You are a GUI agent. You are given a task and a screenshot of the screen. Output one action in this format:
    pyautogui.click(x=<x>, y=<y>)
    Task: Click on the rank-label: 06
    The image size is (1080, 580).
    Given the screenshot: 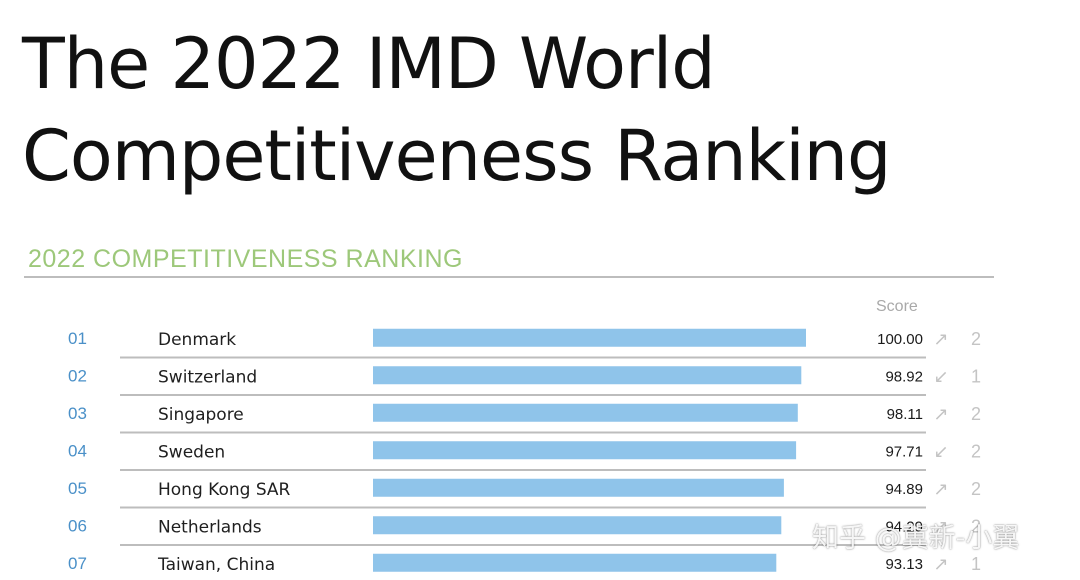 What is the action you would take?
    pyautogui.click(x=77, y=525)
    